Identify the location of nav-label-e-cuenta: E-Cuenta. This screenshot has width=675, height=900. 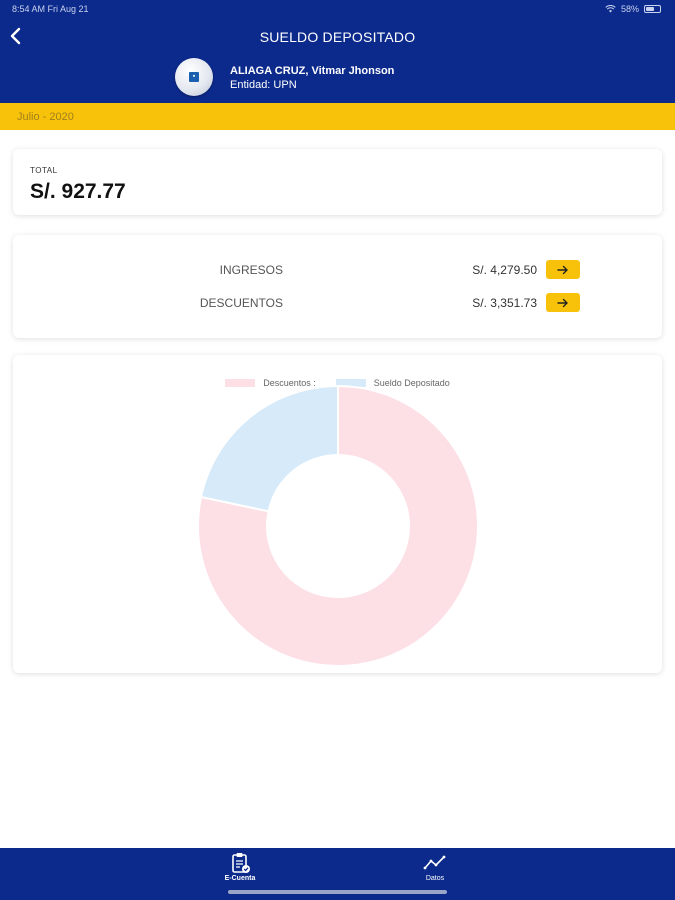
(240, 878).